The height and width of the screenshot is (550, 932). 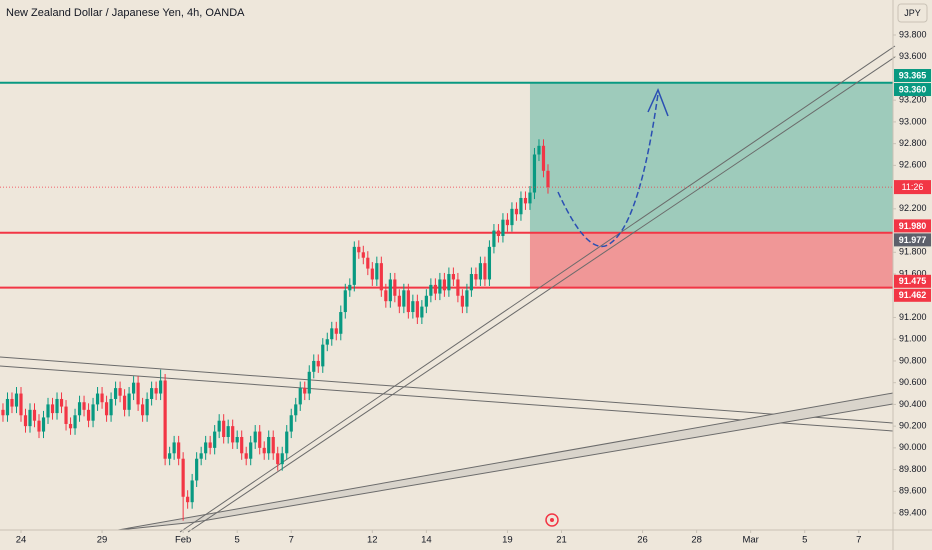 I want to click on x-tick-label: 12, so click(x=372, y=540).